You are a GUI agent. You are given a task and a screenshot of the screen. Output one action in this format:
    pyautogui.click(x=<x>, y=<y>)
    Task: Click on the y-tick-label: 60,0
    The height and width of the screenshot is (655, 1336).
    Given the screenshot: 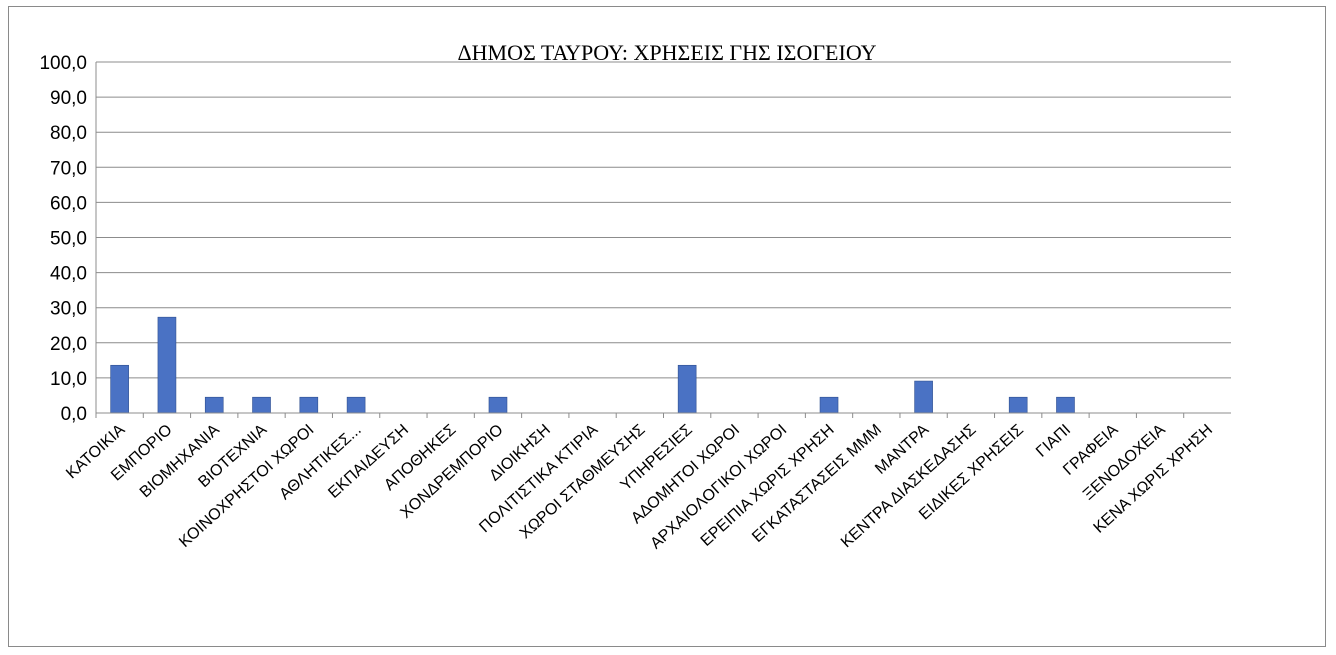 What is the action you would take?
    pyautogui.click(x=68, y=203)
    